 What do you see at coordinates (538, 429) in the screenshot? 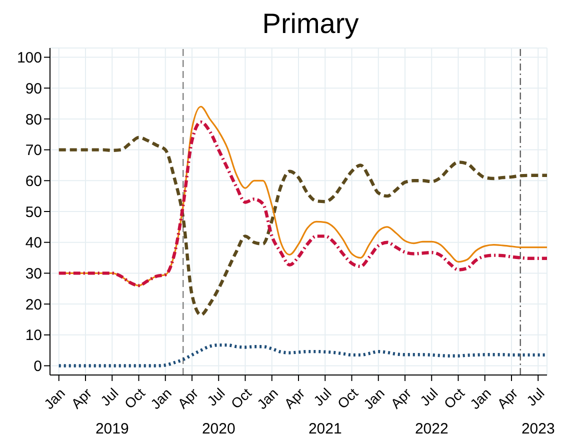
I see `x2-tick-label: 2023` at bounding box center [538, 429].